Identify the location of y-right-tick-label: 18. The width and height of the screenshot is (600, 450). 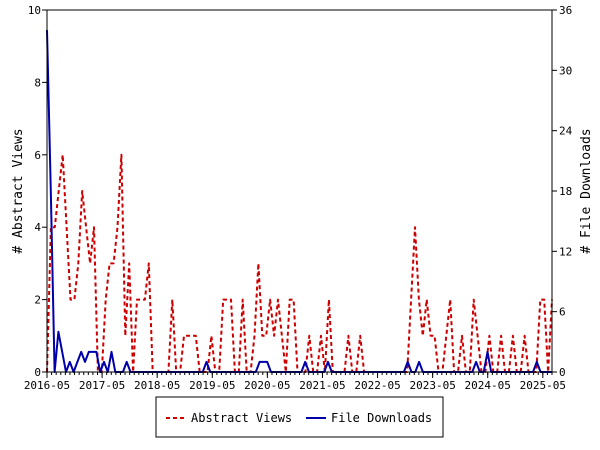
(565, 191).